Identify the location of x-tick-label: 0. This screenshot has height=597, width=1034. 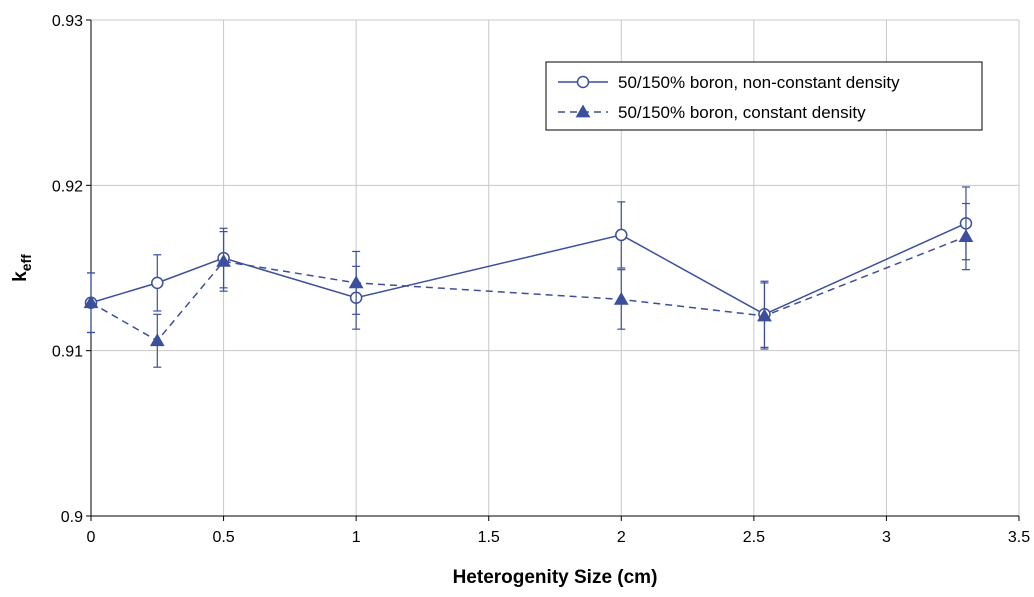
(91, 537).